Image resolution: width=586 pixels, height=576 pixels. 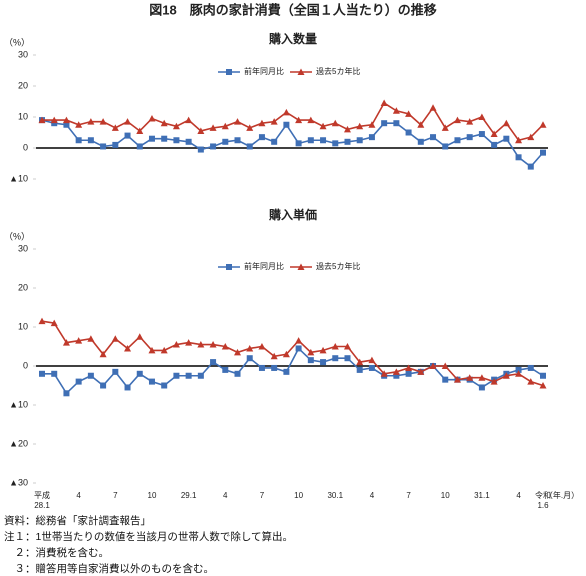 I want to click on chart-subtitle: 購入数量, so click(x=292, y=38).